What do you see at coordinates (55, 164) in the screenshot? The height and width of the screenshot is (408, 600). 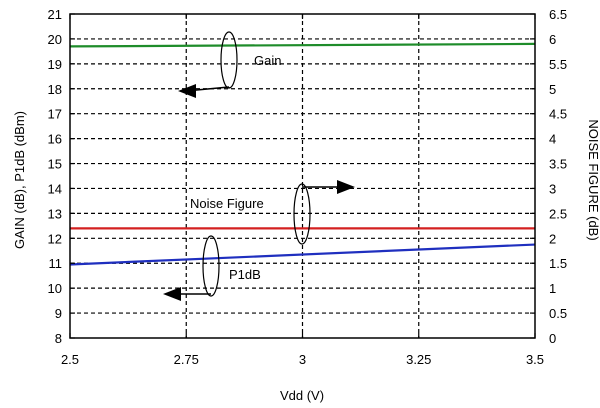 I see `y-tick-label: 15` at bounding box center [55, 164].